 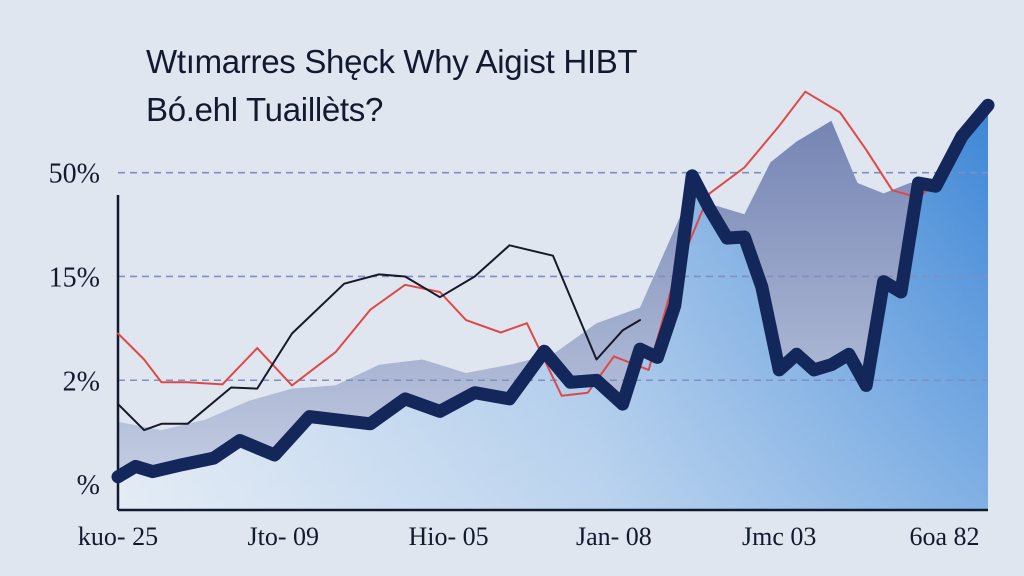 I want to click on y-tick-label-3: %, so click(x=88, y=485).